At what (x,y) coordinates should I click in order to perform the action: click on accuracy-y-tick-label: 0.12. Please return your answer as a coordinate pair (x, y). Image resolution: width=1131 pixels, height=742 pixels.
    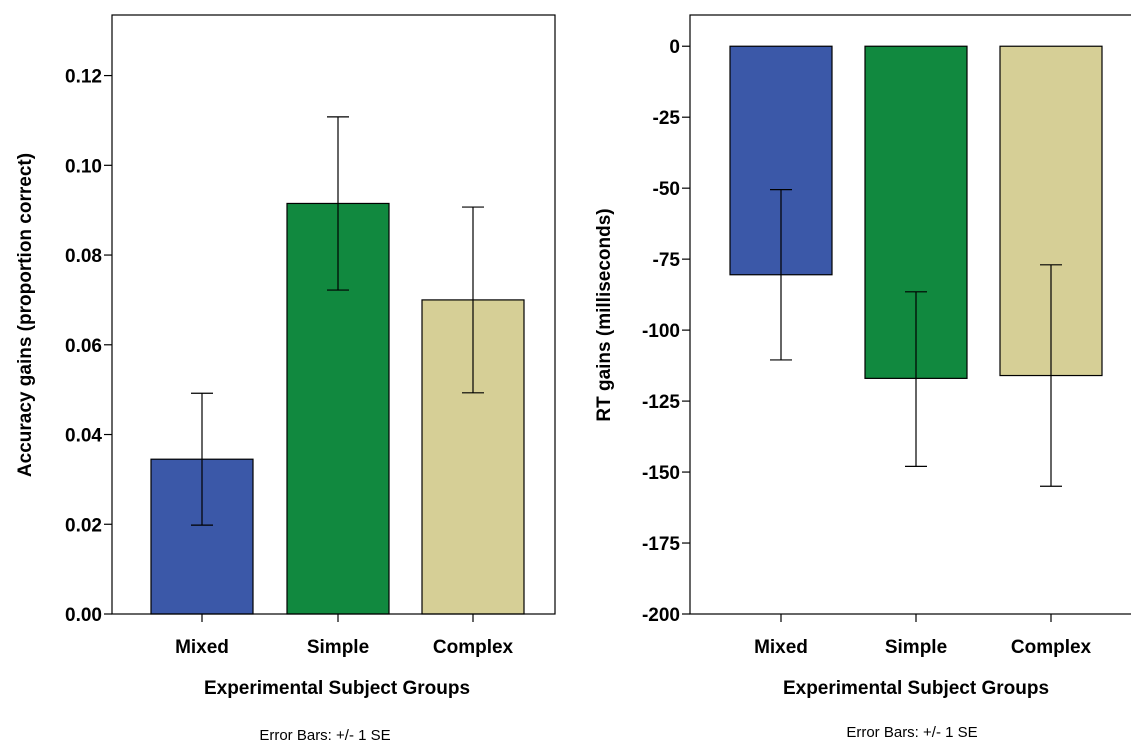
    Looking at the image, I should click on (83, 77).